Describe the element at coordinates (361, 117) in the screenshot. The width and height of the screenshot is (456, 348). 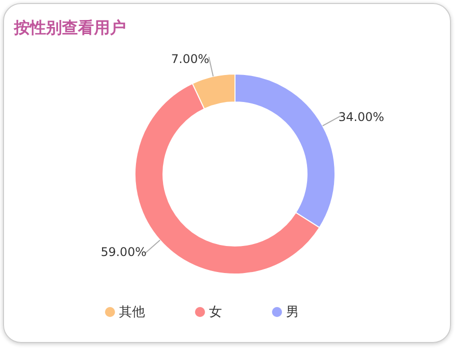
I see `data-label: 34.00%` at that location.